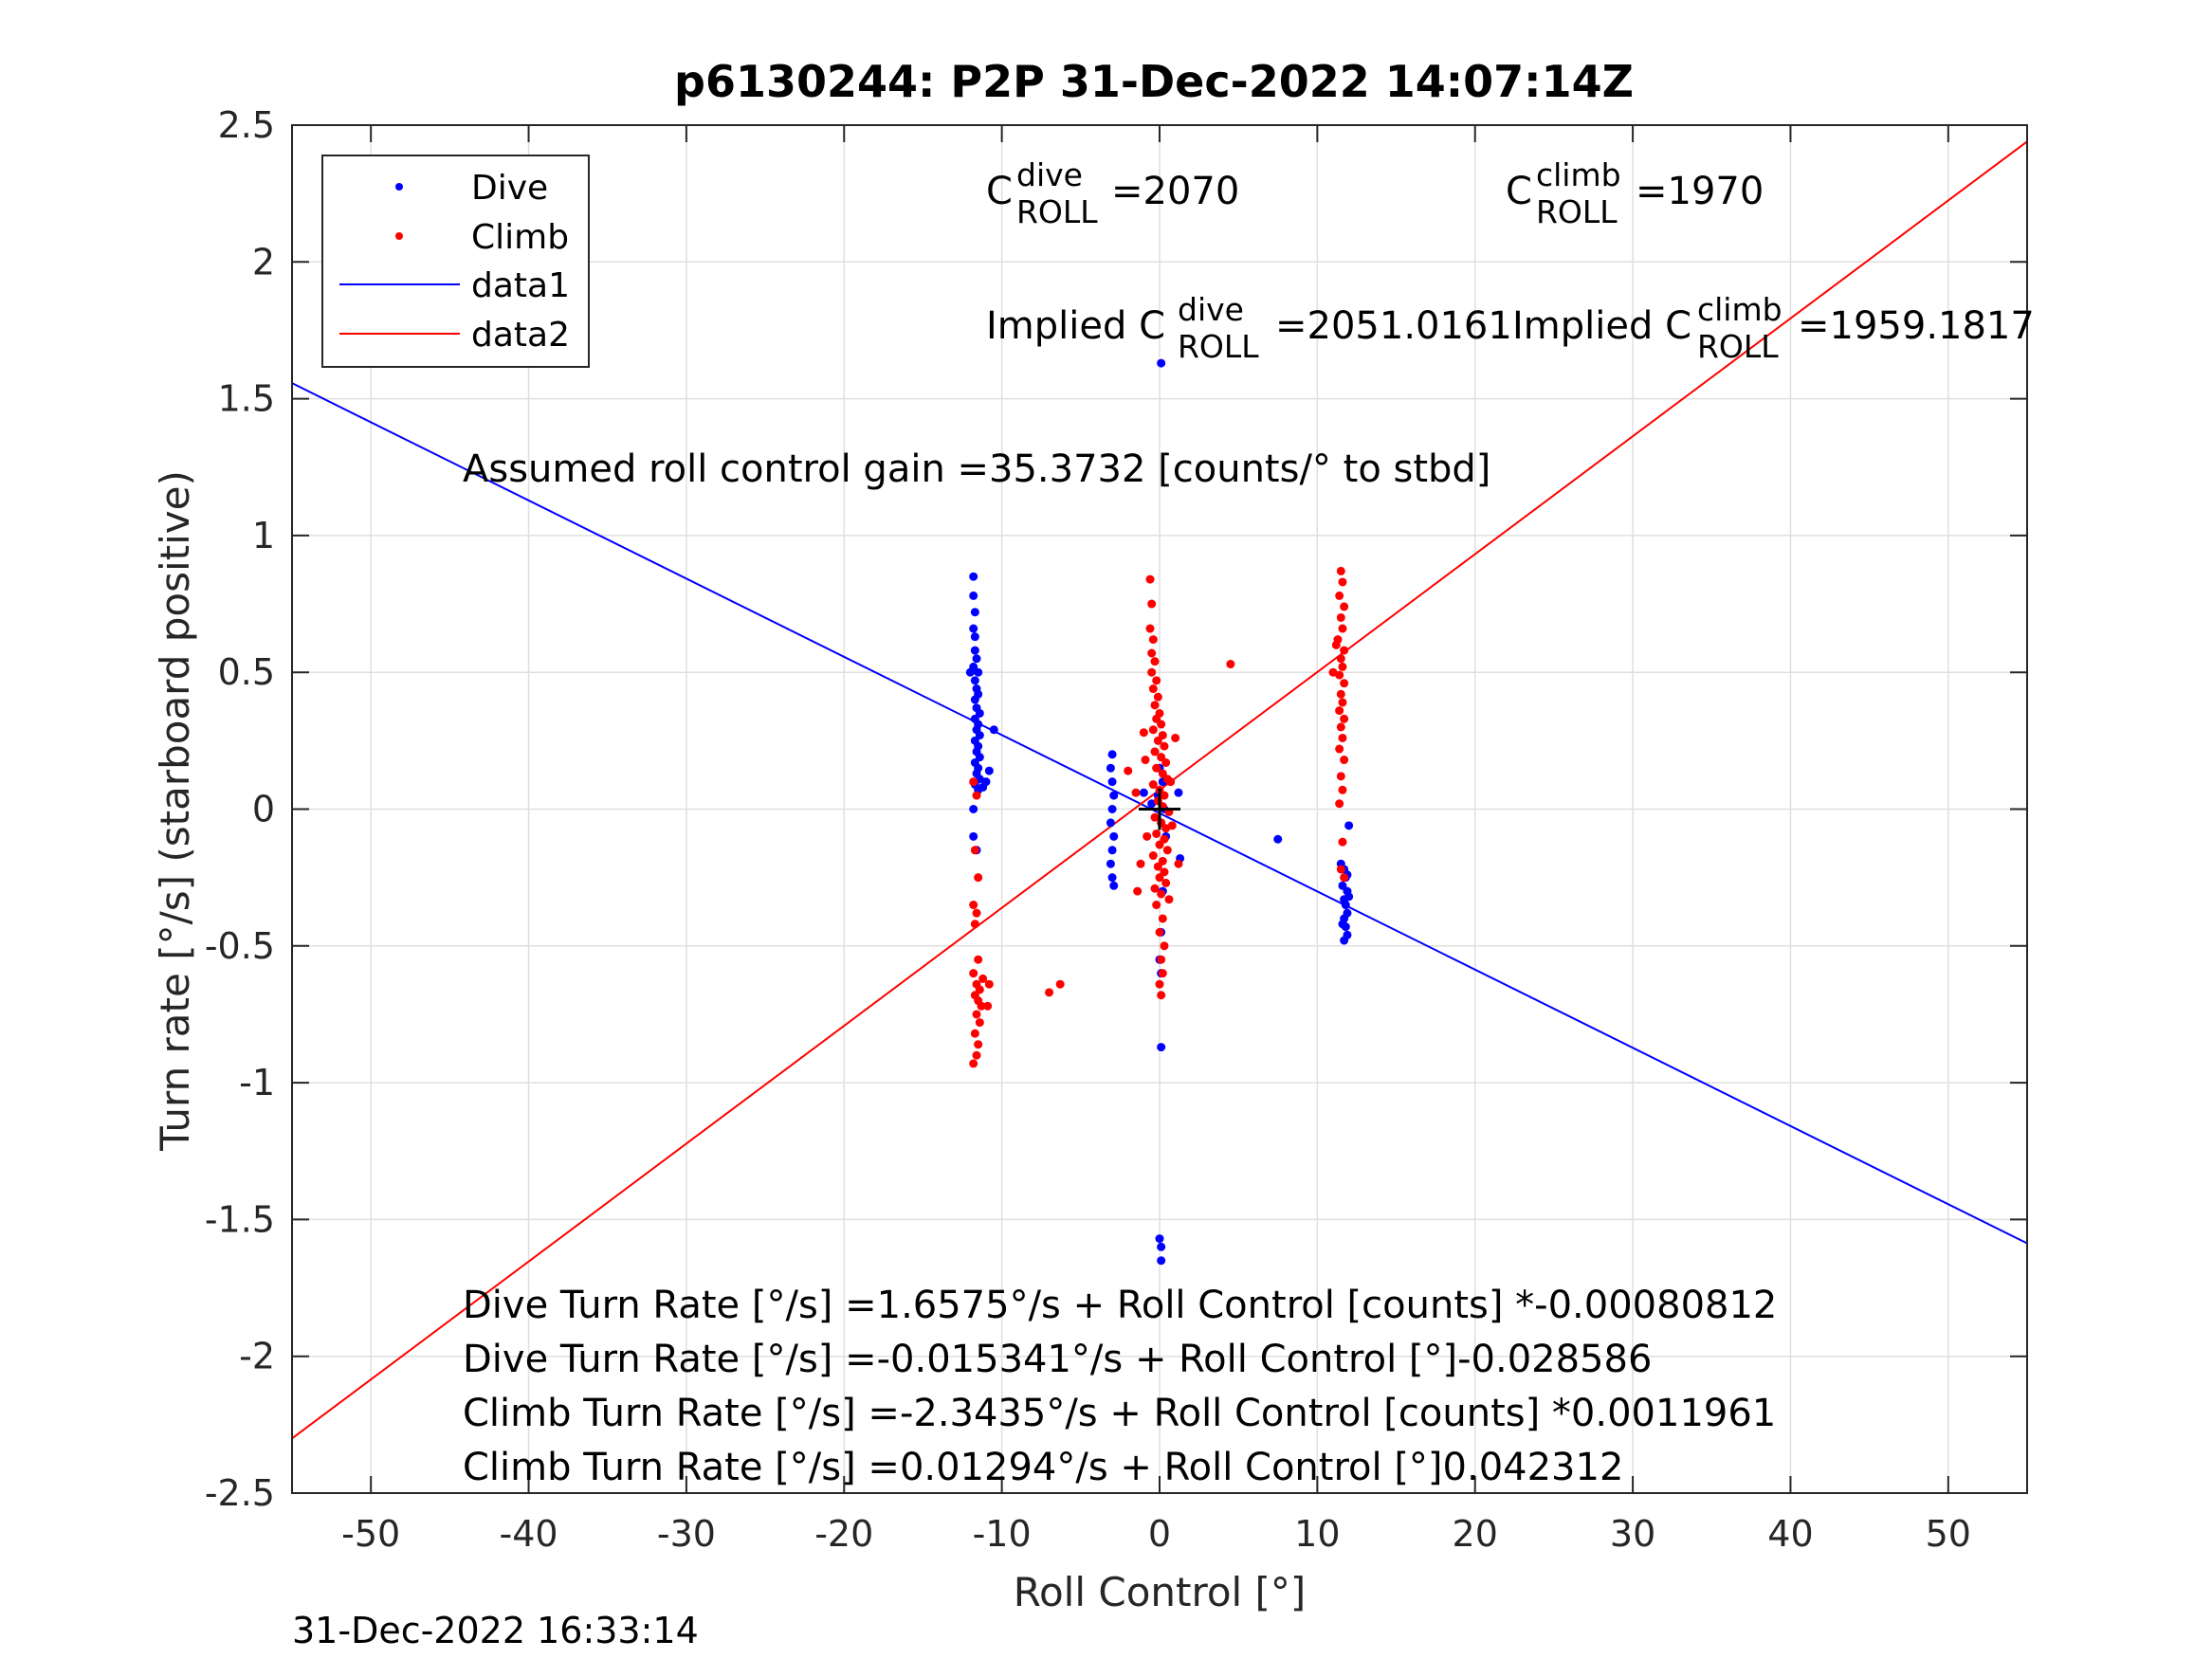 This screenshot has width=2212, height=1659. What do you see at coordinates (263, 535) in the screenshot?
I see `y-tick-label: 1` at bounding box center [263, 535].